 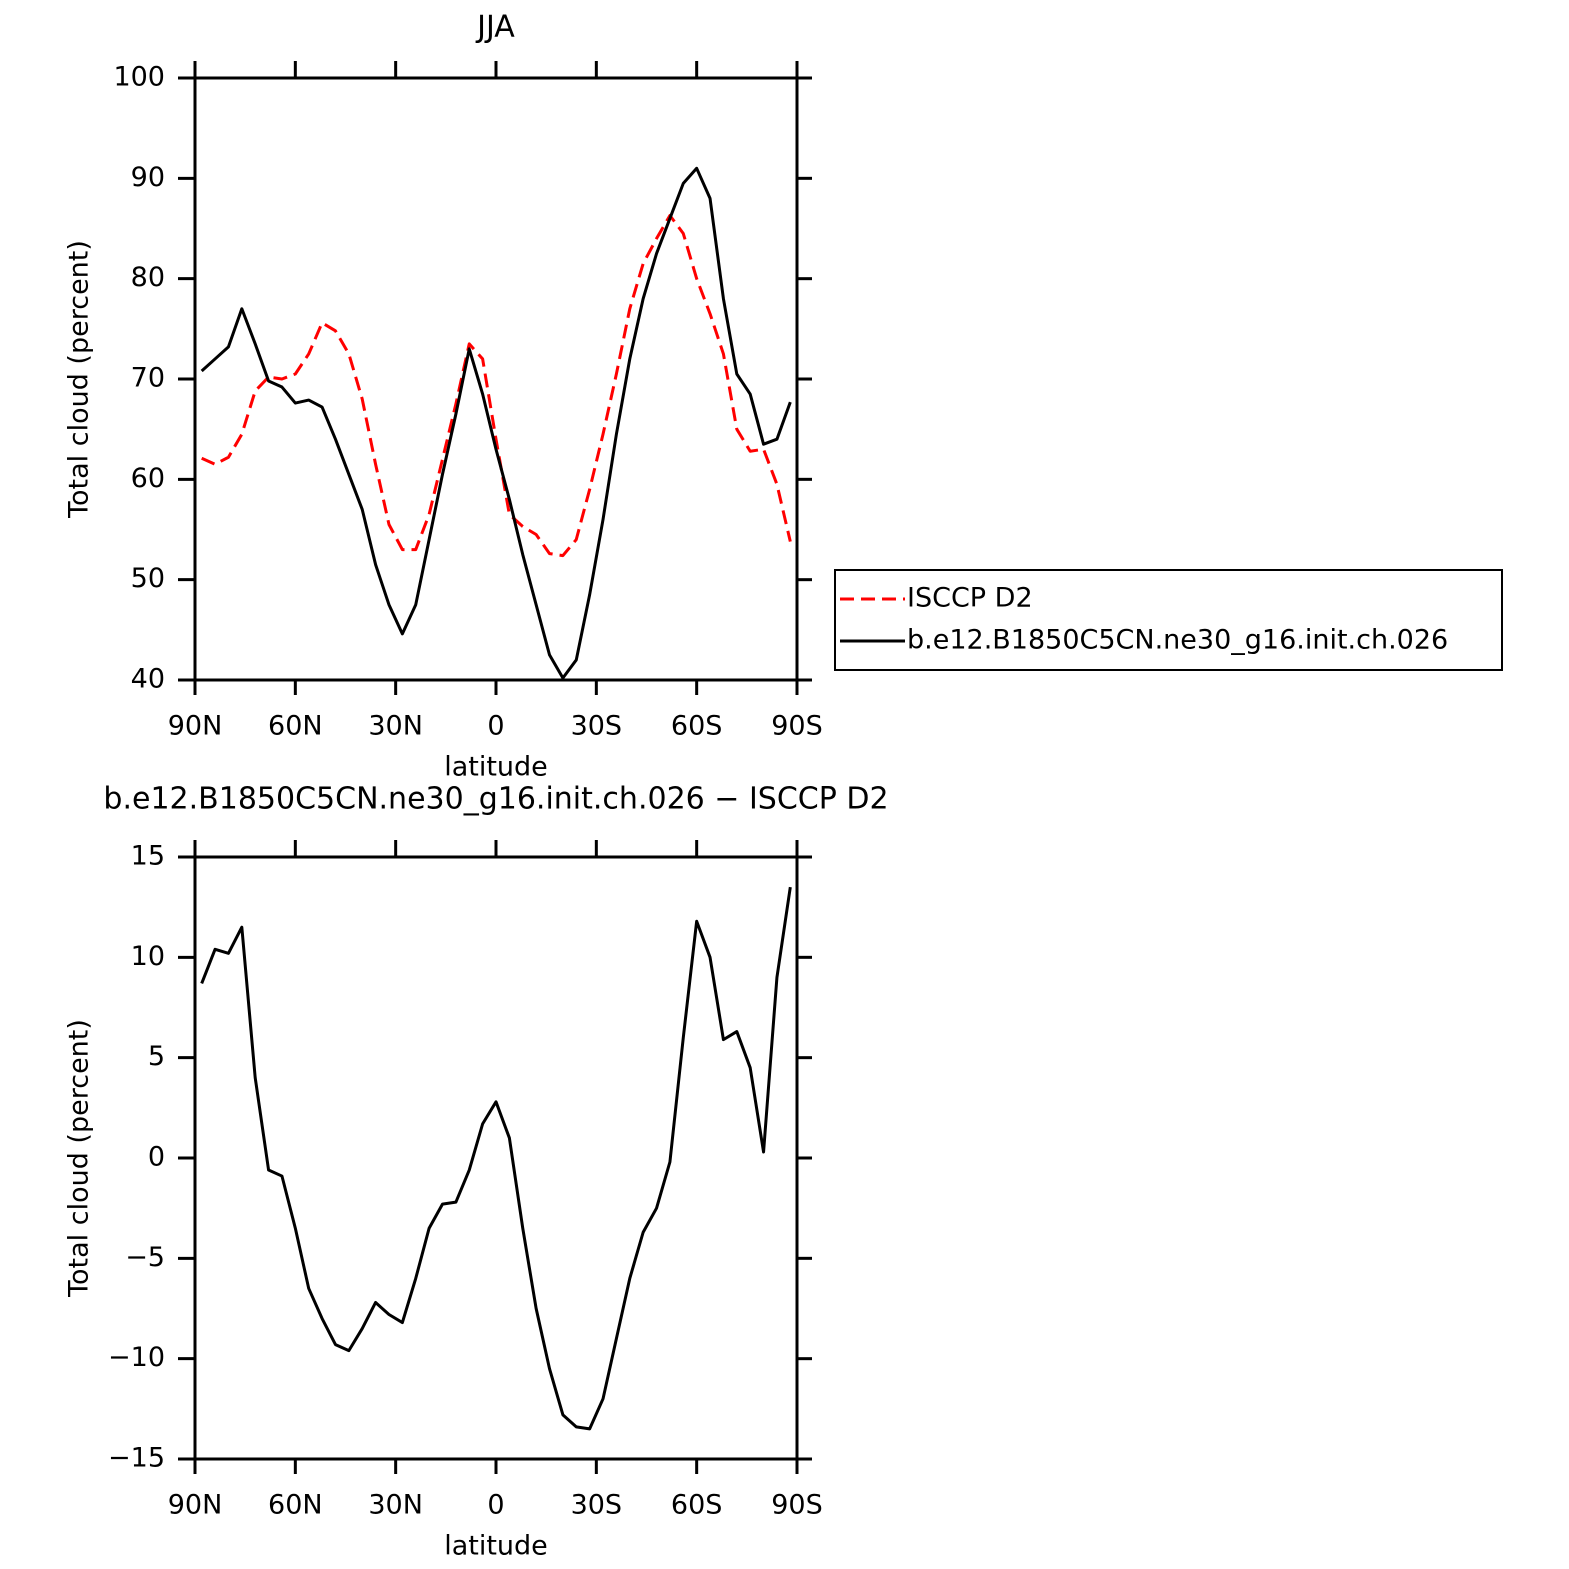 What do you see at coordinates (145, 1257) in the screenshot?
I see `y-tick-label: −5` at bounding box center [145, 1257].